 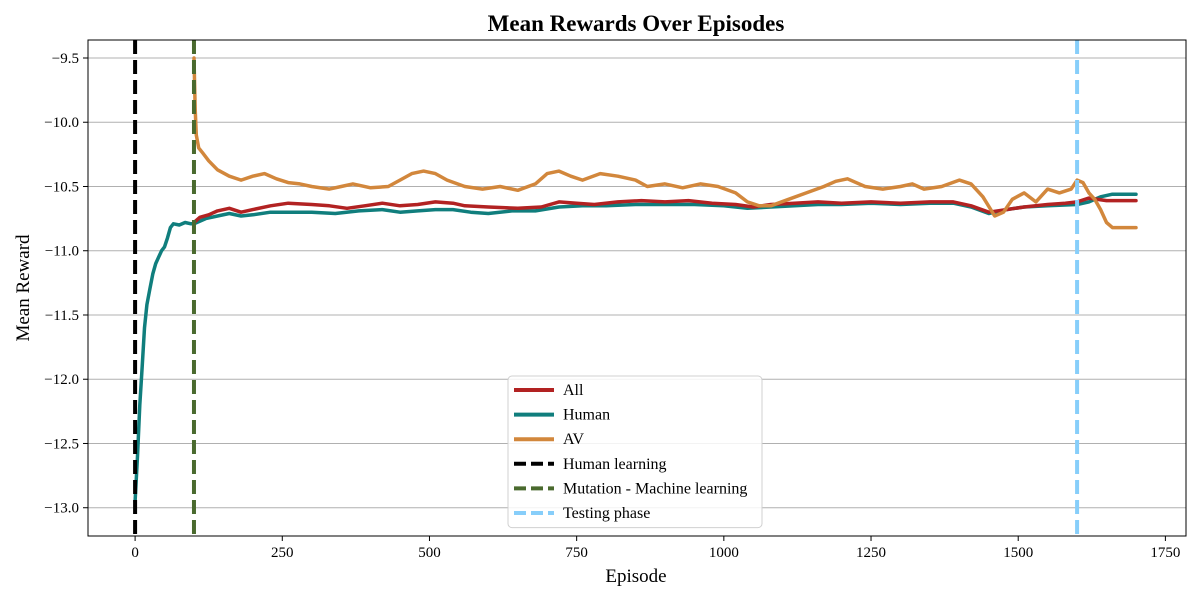 What do you see at coordinates (724, 553) in the screenshot?
I see `x-tick-label: 1000` at bounding box center [724, 553].